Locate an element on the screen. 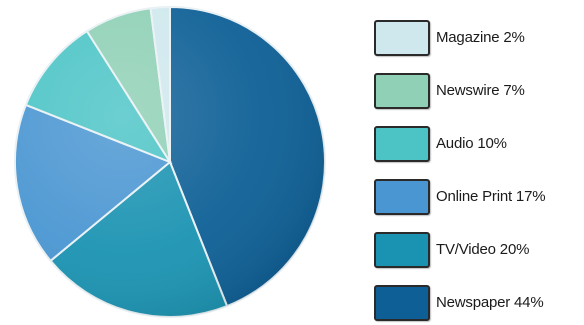 This screenshot has height=325, width=584. legend-label: Newspaper 44% is located at coordinates (490, 302).